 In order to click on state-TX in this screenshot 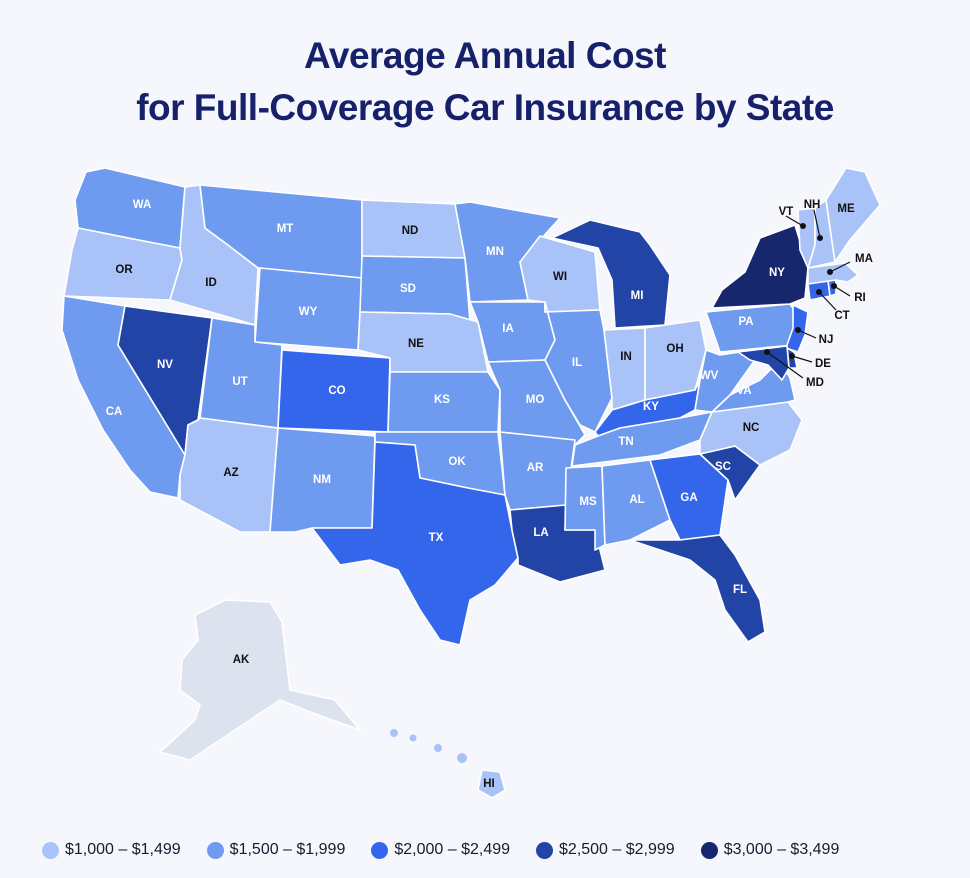, I will do `click(415, 543)`.